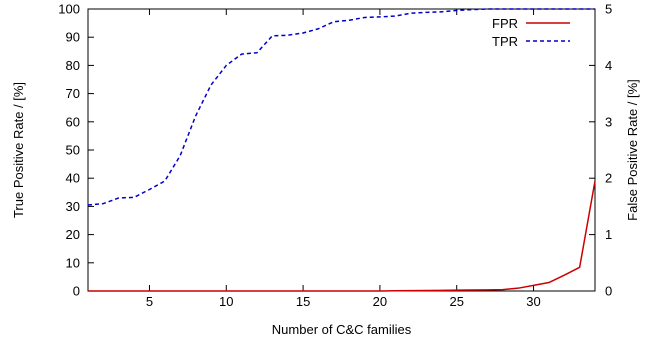  What do you see at coordinates (303, 301) in the screenshot?
I see `x-tick-label: 15` at bounding box center [303, 301].